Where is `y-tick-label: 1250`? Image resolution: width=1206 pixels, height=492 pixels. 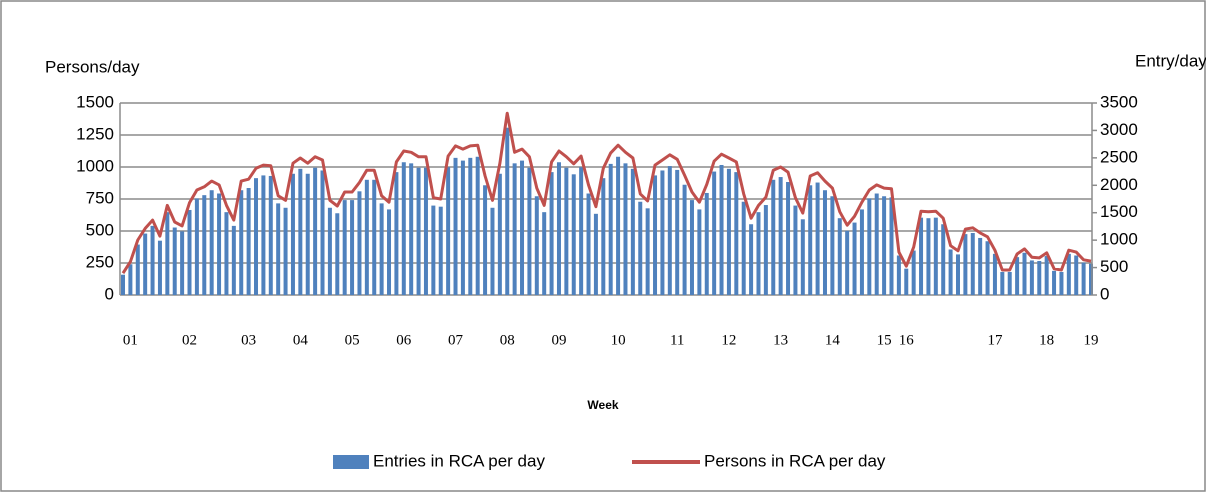 y-tick-label: 1250 is located at coordinates (95, 133).